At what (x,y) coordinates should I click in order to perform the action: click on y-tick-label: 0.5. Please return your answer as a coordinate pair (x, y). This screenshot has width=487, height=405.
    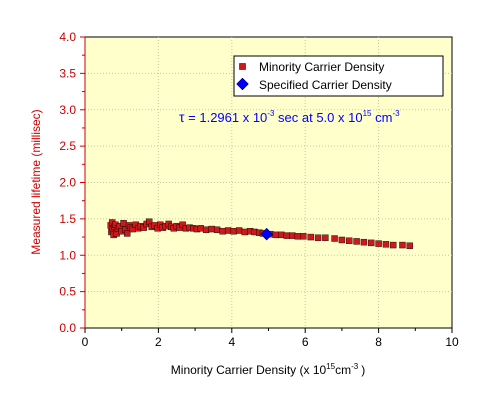
    Looking at the image, I should click on (67, 292).